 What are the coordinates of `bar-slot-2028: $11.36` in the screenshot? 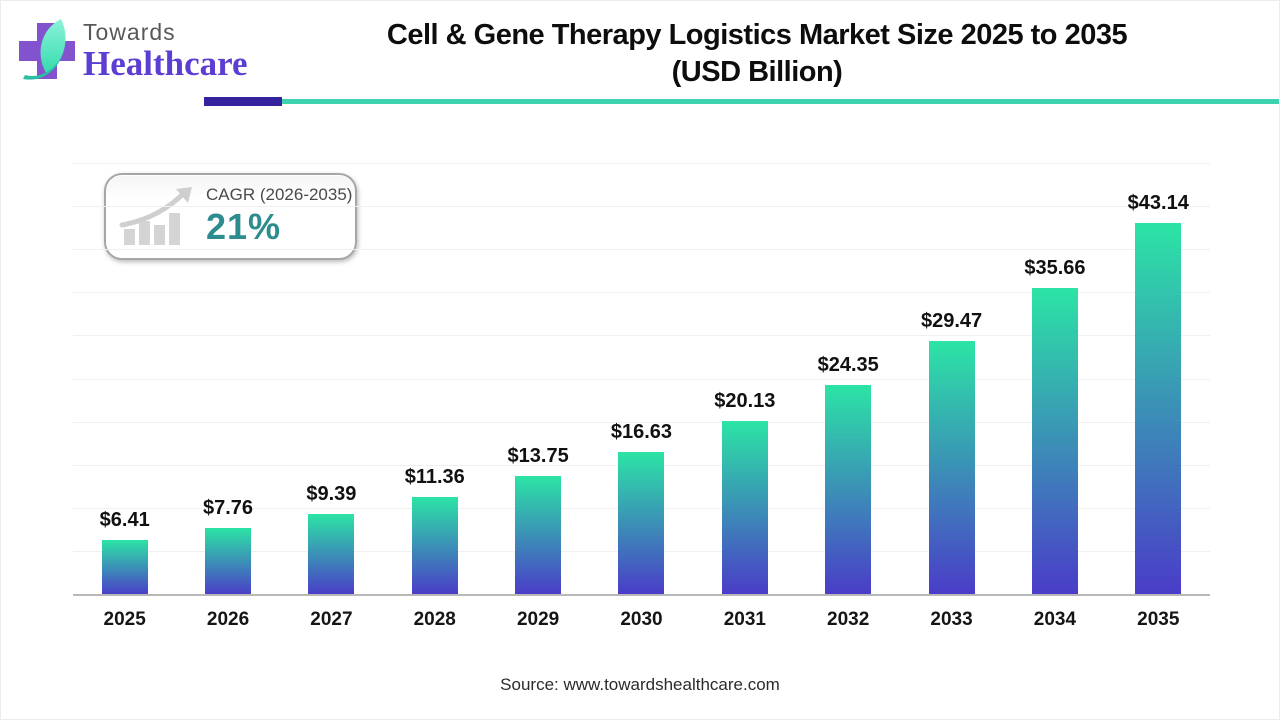 It's located at (434, 379).